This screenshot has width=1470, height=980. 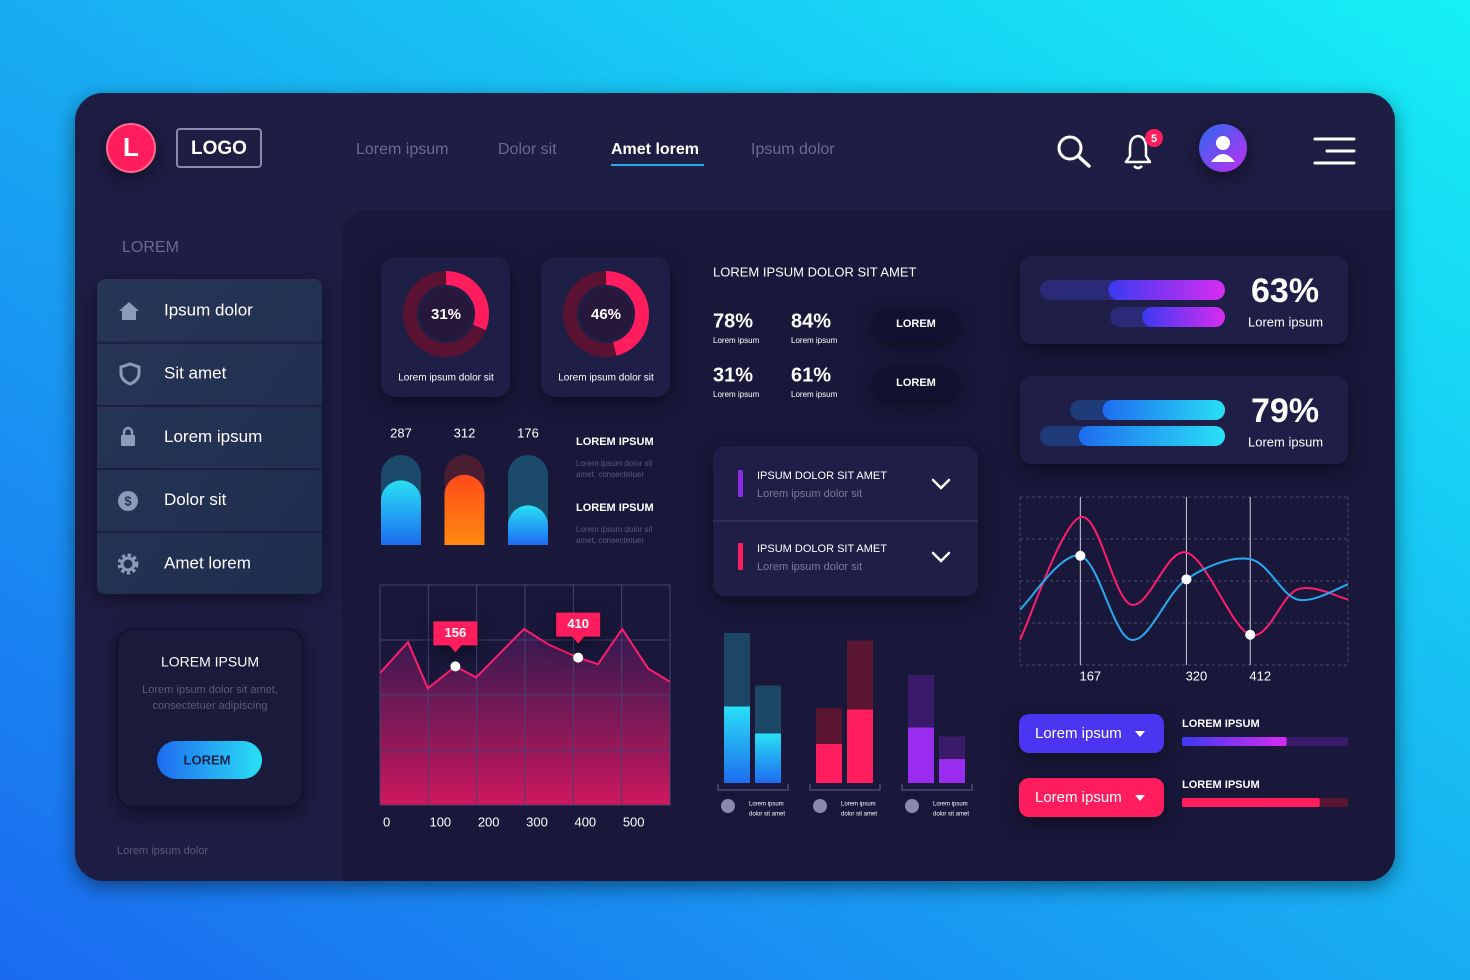 I want to click on dollar-glyph: $, so click(x=128, y=500).